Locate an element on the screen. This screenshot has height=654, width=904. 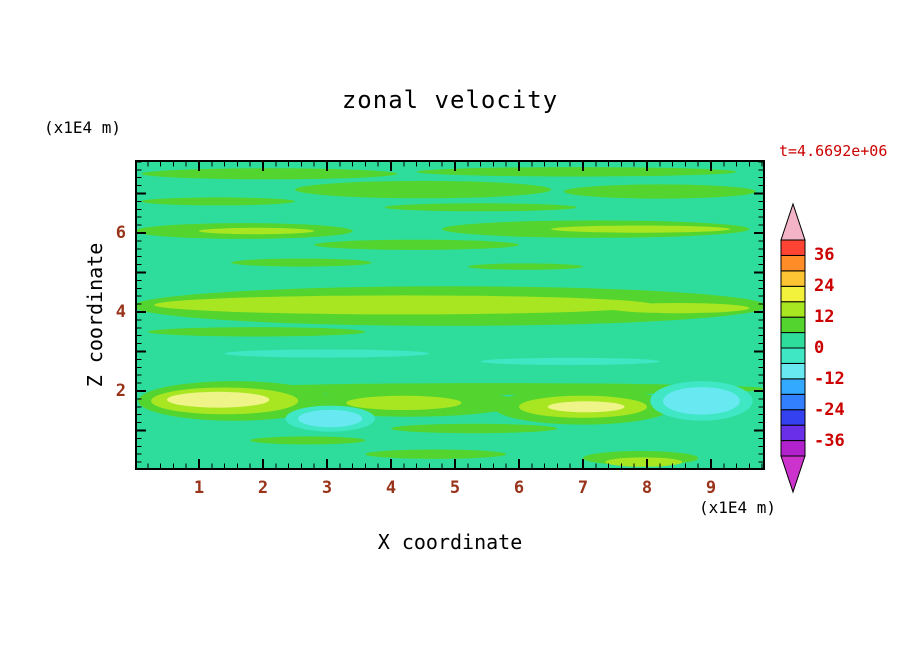
colorbar-tick-label: -12 is located at coordinates (829, 378).